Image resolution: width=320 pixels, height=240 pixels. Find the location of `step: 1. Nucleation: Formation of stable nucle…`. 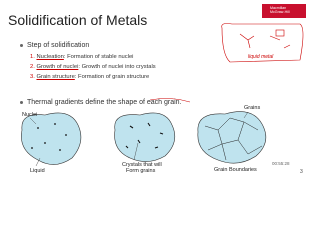

step: 1. Nucleation: Formation of stable nucle… is located at coordinates (81, 57).